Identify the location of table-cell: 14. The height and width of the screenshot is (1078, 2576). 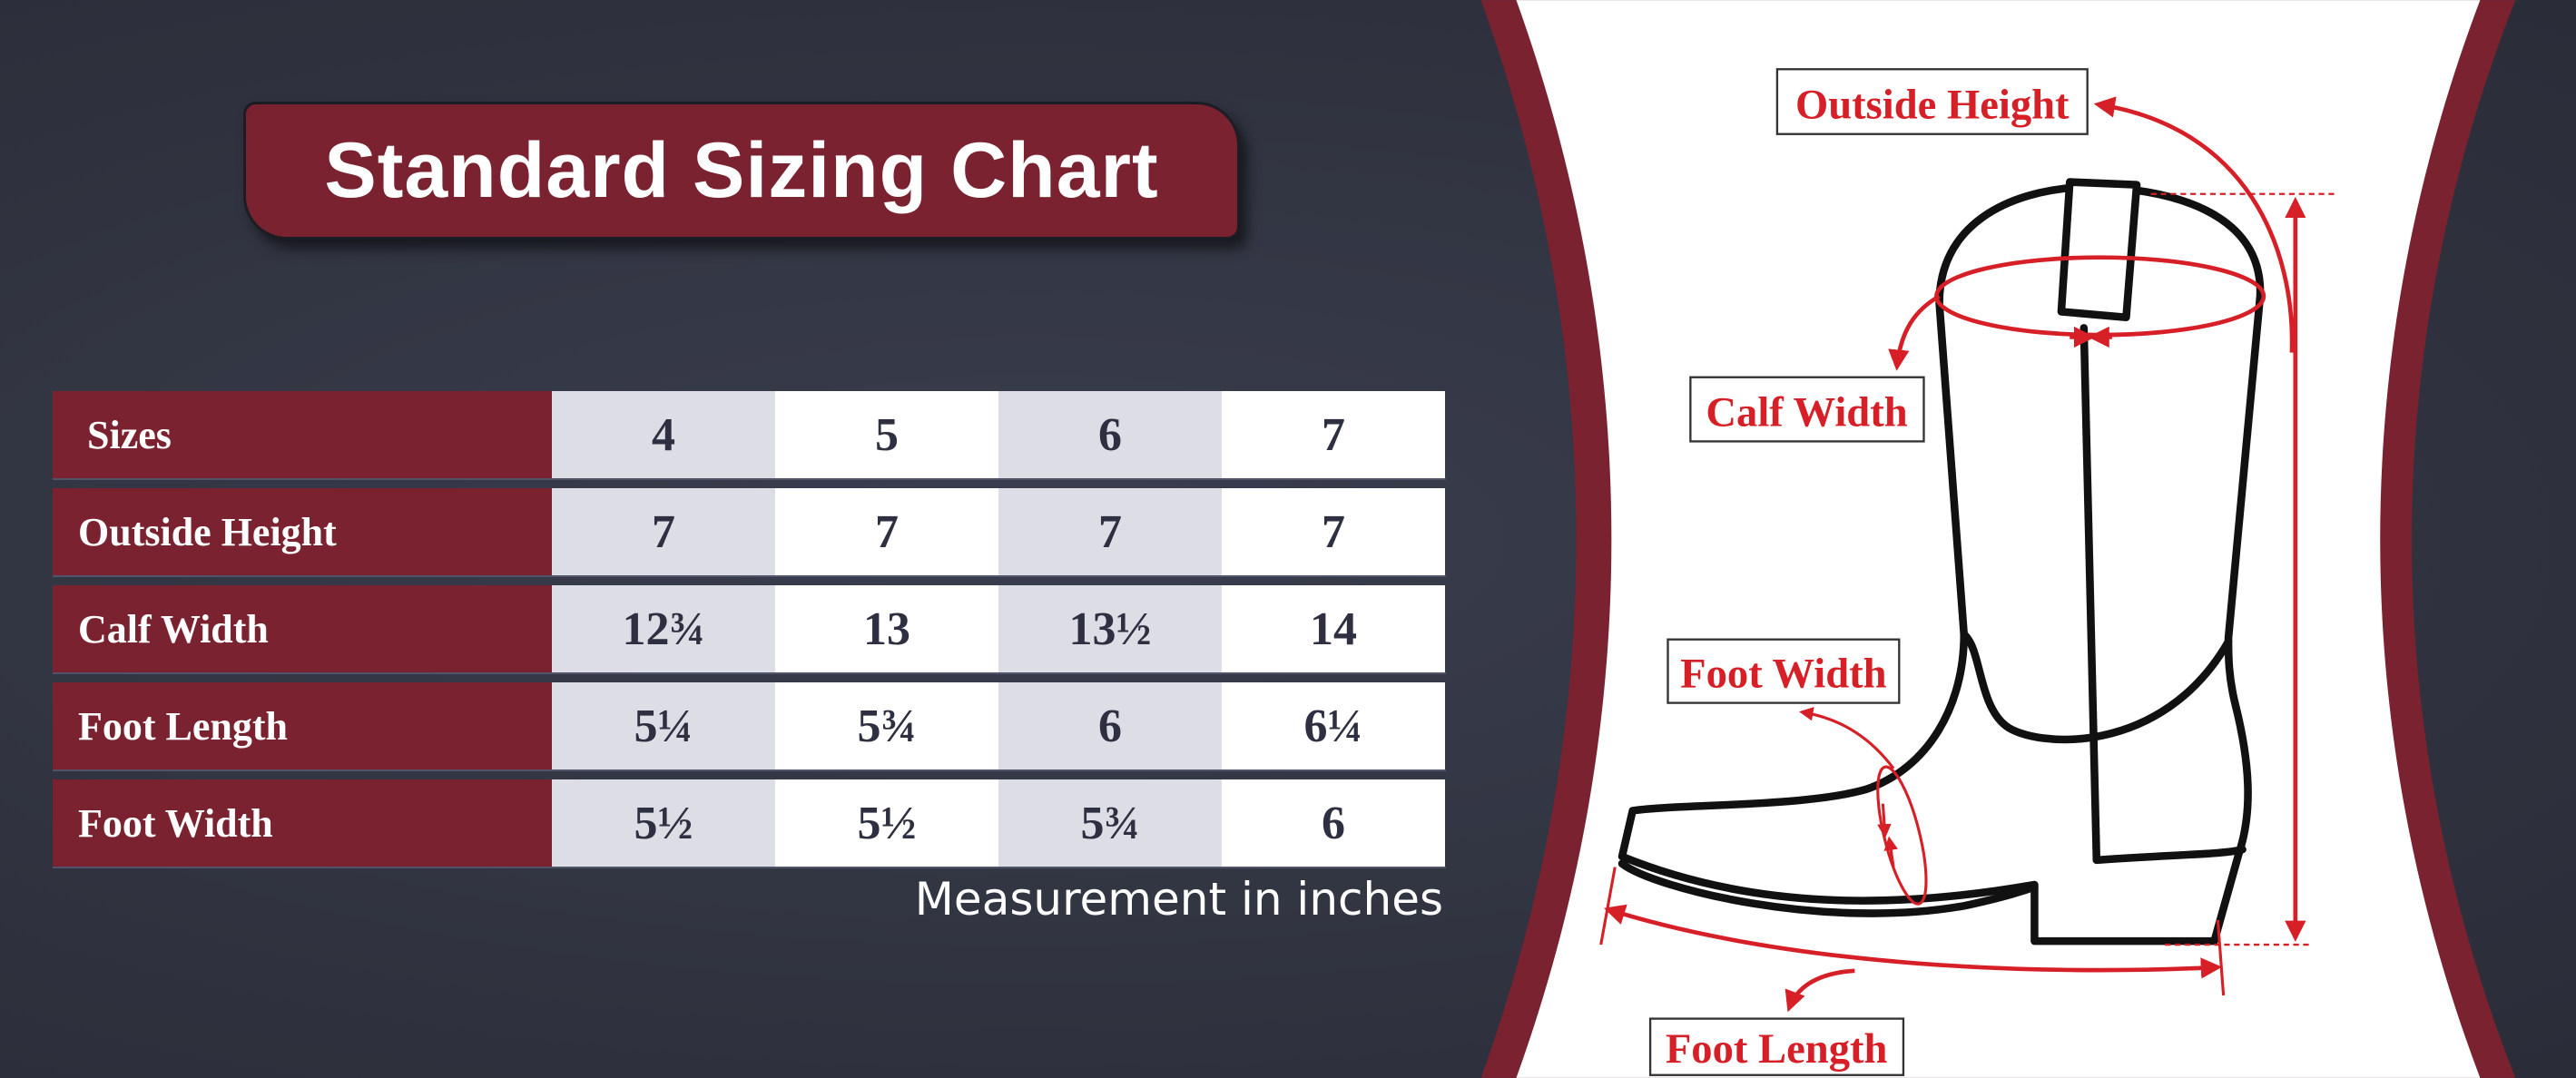
(1333, 628).